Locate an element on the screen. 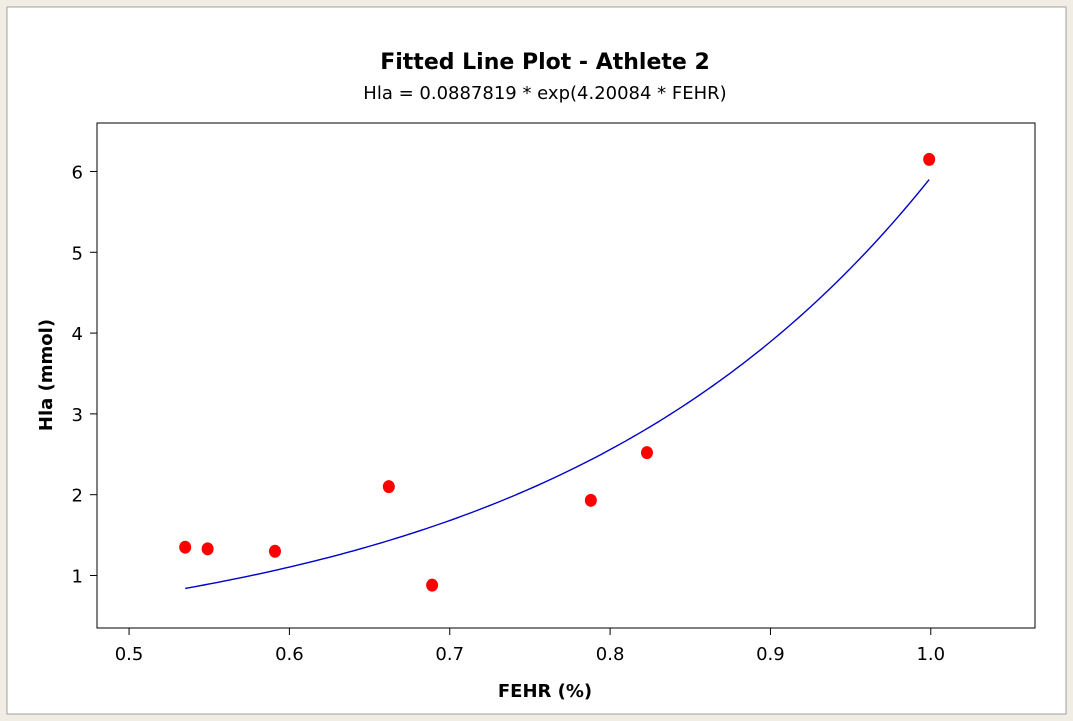 This screenshot has height=721, width=1073. x-tick-label: 0.7 is located at coordinates (449, 654).